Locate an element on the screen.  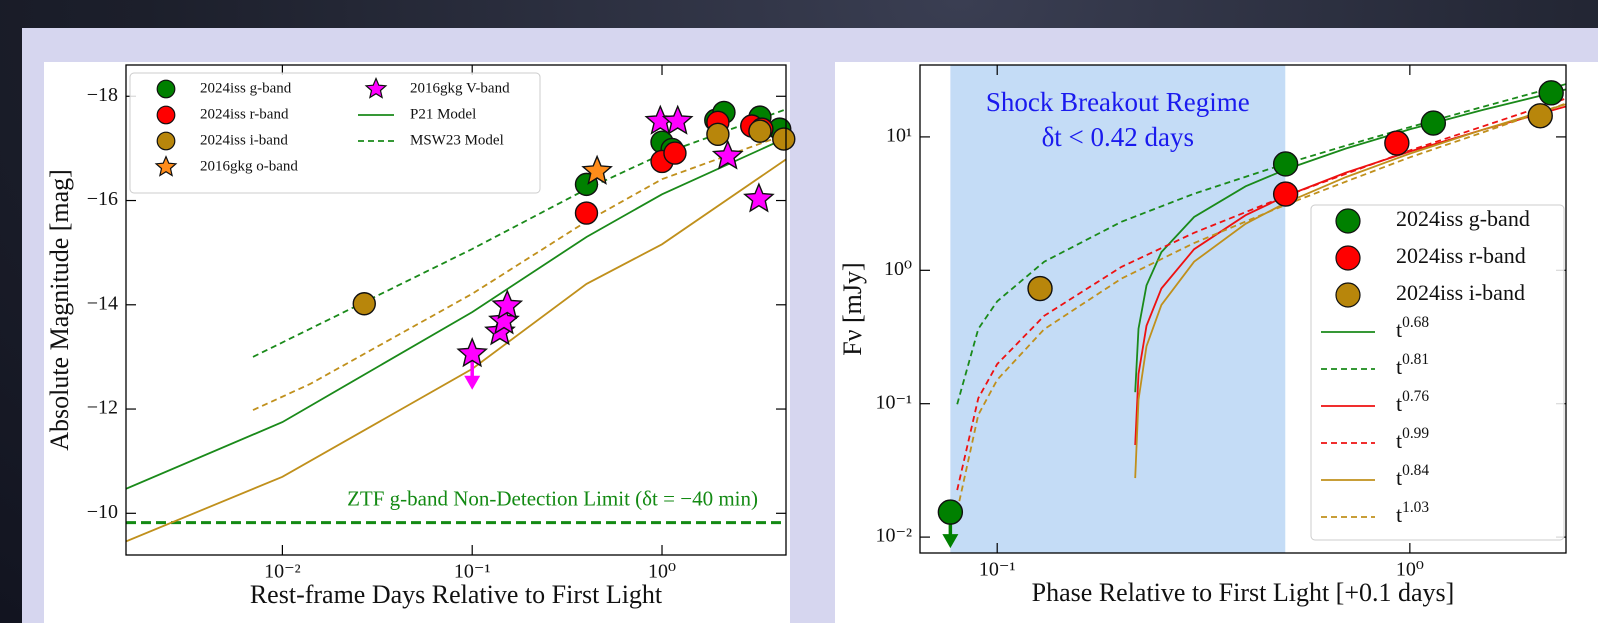
y-tick-label: 10¹ is located at coordinates (899, 136).